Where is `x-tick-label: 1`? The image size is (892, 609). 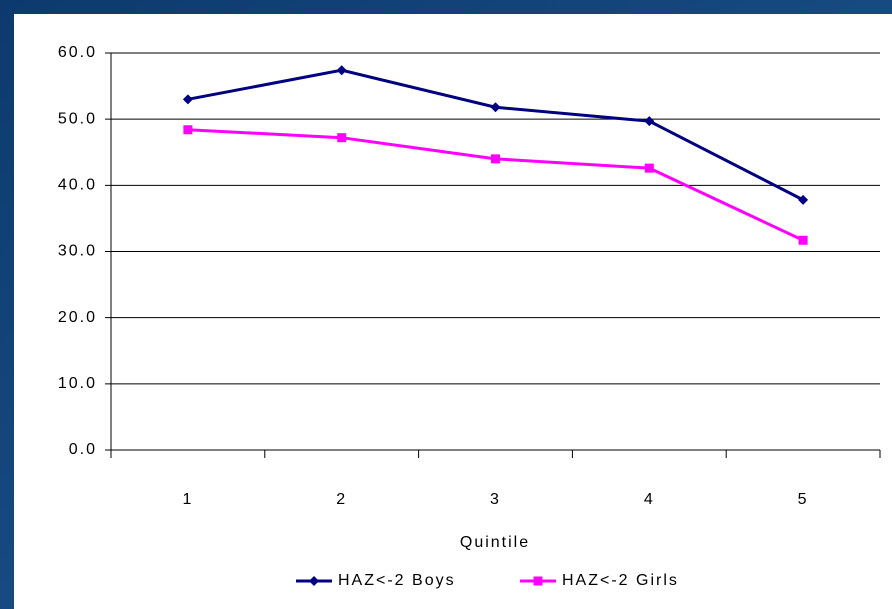
x-tick-label: 1 is located at coordinates (187, 499).